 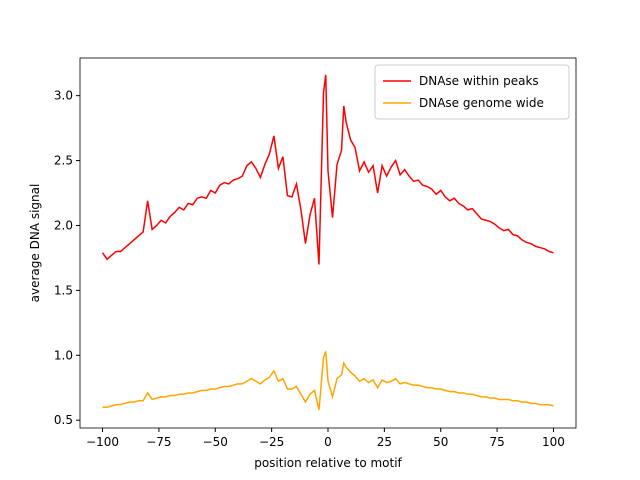 I want to click on legend-frame, so click(x=472, y=92).